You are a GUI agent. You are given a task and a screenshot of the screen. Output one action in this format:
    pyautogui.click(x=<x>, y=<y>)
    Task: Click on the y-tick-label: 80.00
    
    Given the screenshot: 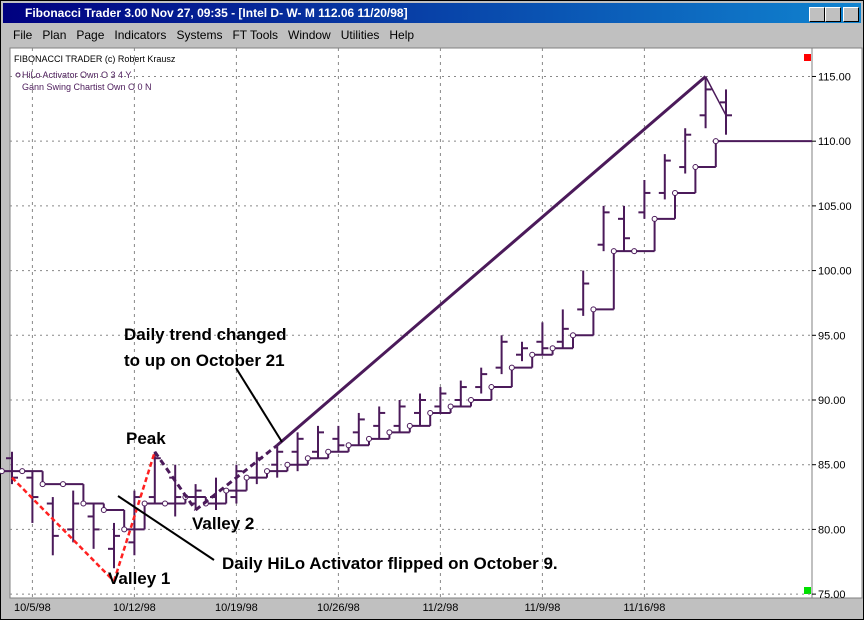 What is the action you would take?
    pyautogui.click(x=832, y=530)
    